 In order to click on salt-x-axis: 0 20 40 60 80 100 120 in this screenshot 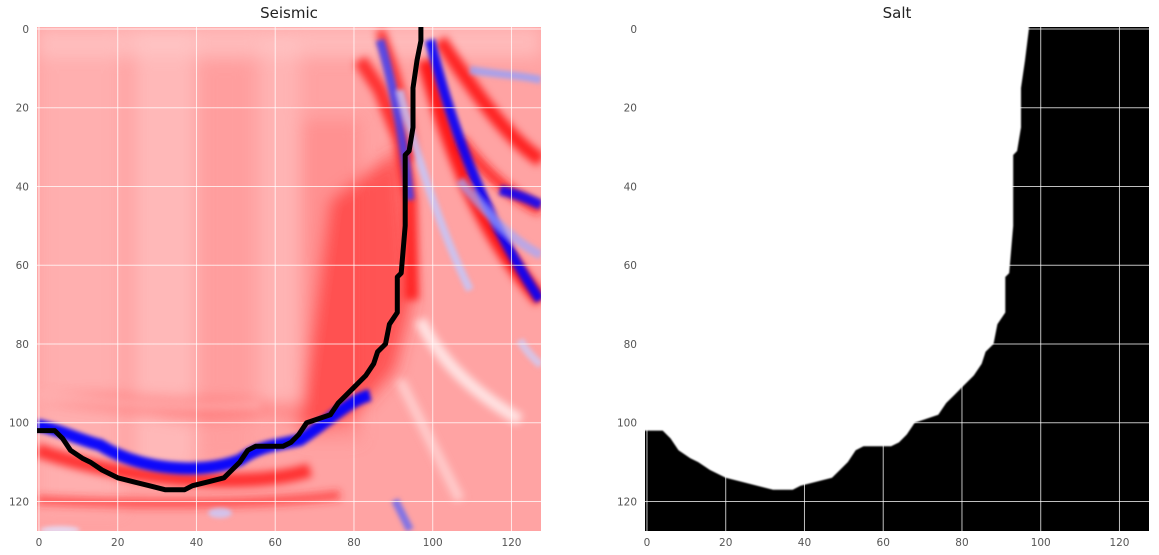, I will do `click(887, 543)`.